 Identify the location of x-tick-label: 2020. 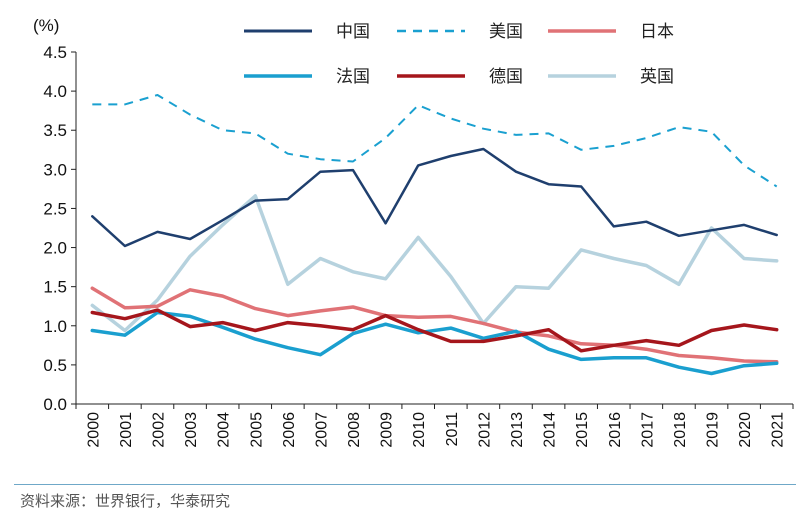
(745, 430).